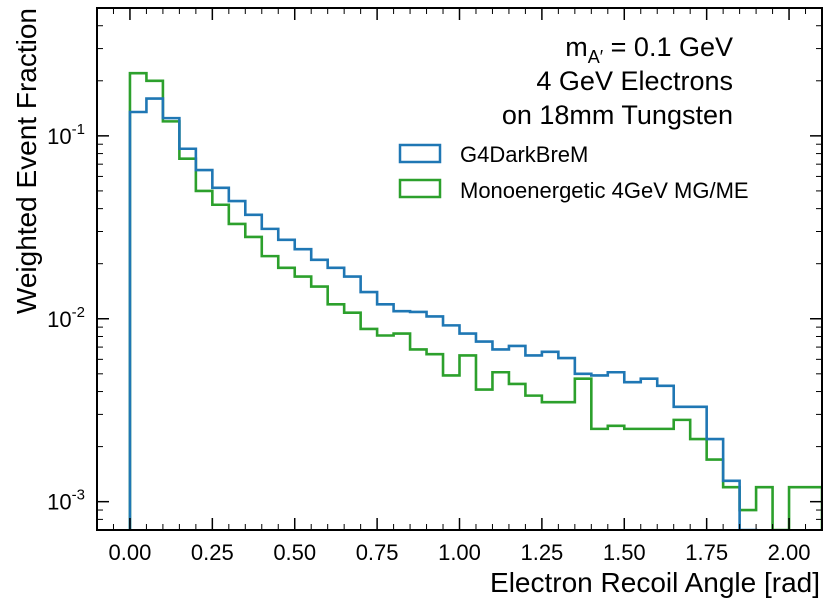  Describe the element at coordinates (26, 161) in the screenshot. I see `y-axis-label: Weighted Event Fraction` at that location.